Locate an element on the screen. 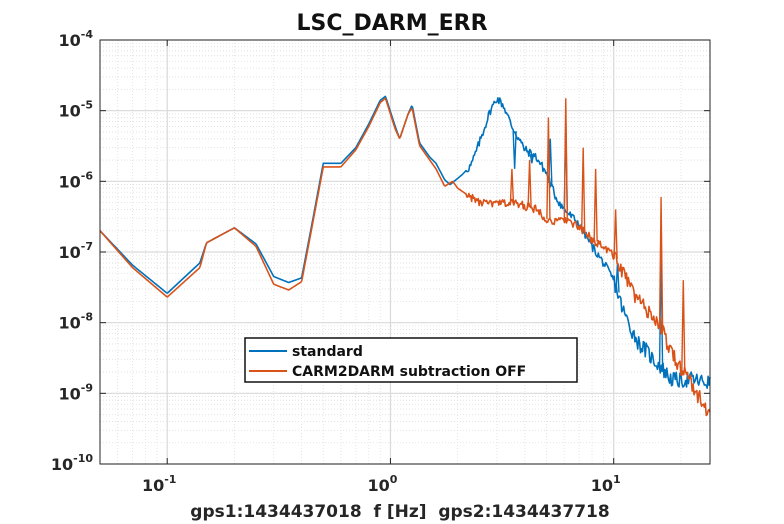  x-tick-exponent: 1 is located at coordinates (617, 479).